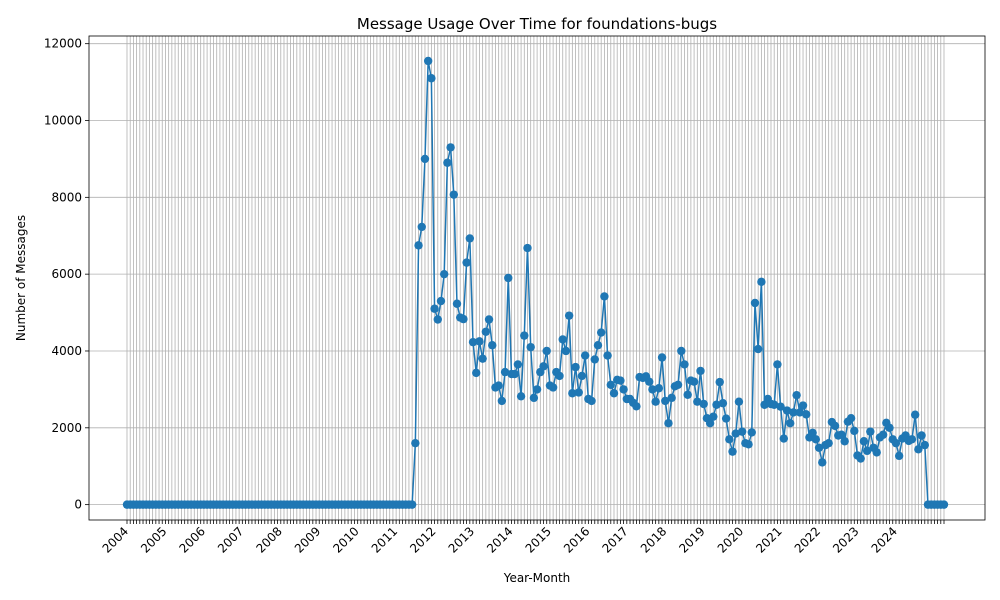 The image size is (1000, 600). I want to click on x-axis-label: Year-Month, so click(537, 578).